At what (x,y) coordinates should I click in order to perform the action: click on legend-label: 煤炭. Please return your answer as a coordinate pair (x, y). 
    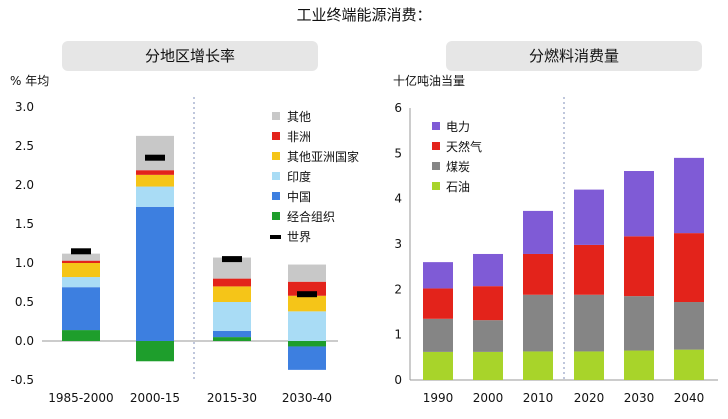
    Looking at the image, I should click on (458, 167).